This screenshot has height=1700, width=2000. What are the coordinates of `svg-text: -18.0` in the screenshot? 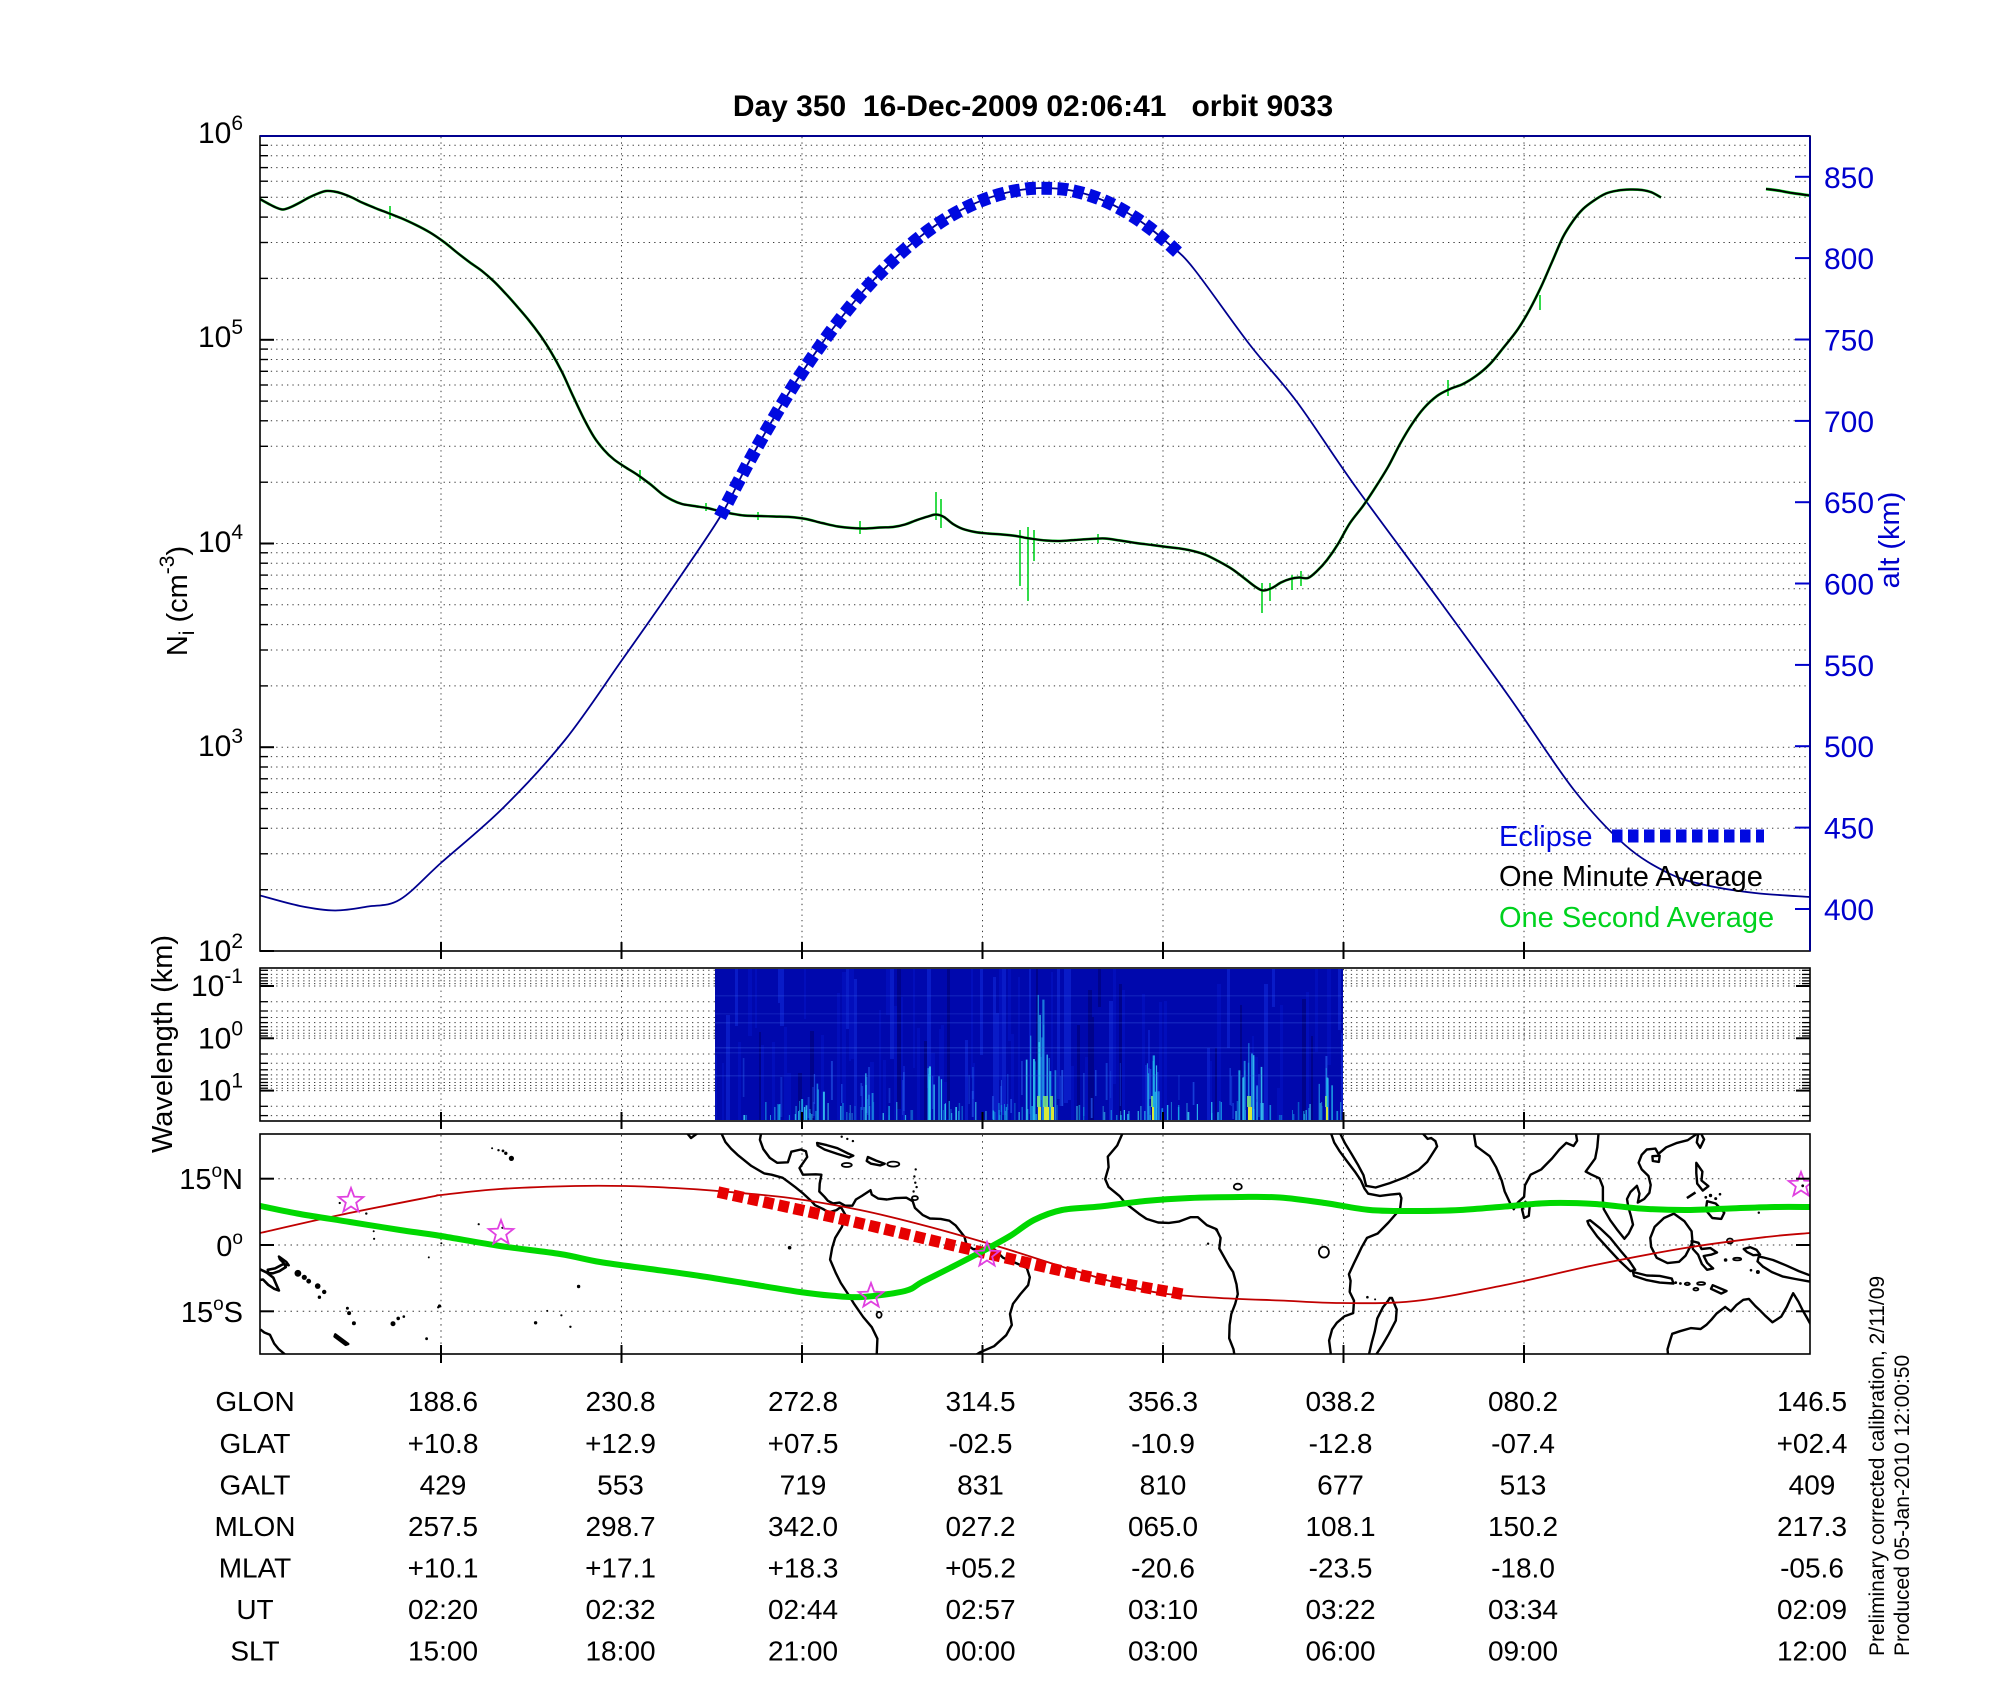 It's located at (1523, 1568).